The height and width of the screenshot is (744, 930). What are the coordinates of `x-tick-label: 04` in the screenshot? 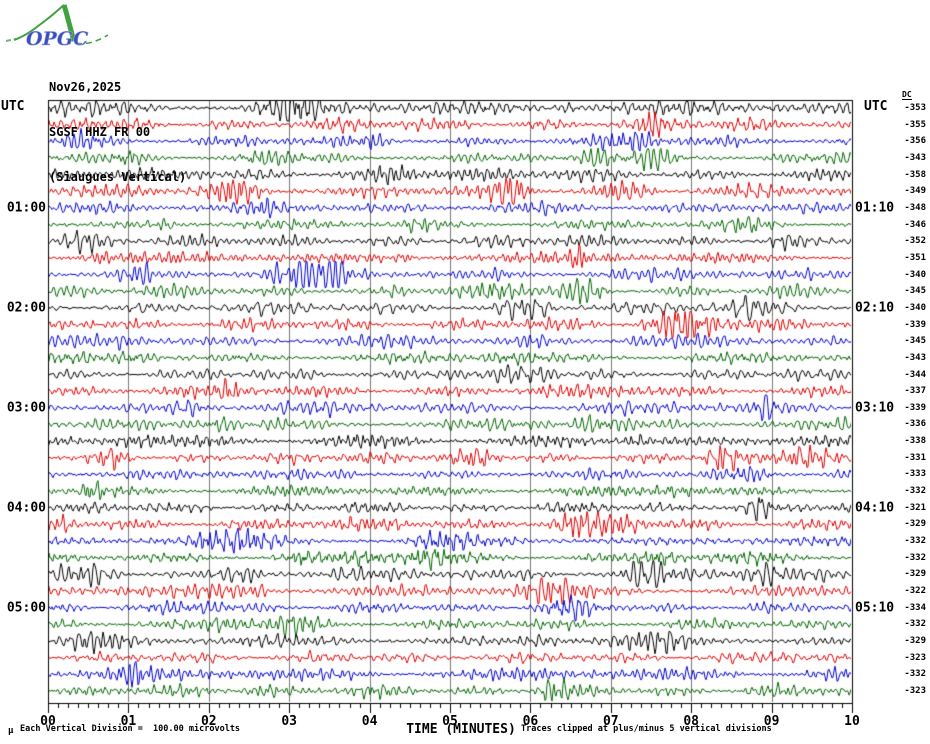 It's located at (369, 721).